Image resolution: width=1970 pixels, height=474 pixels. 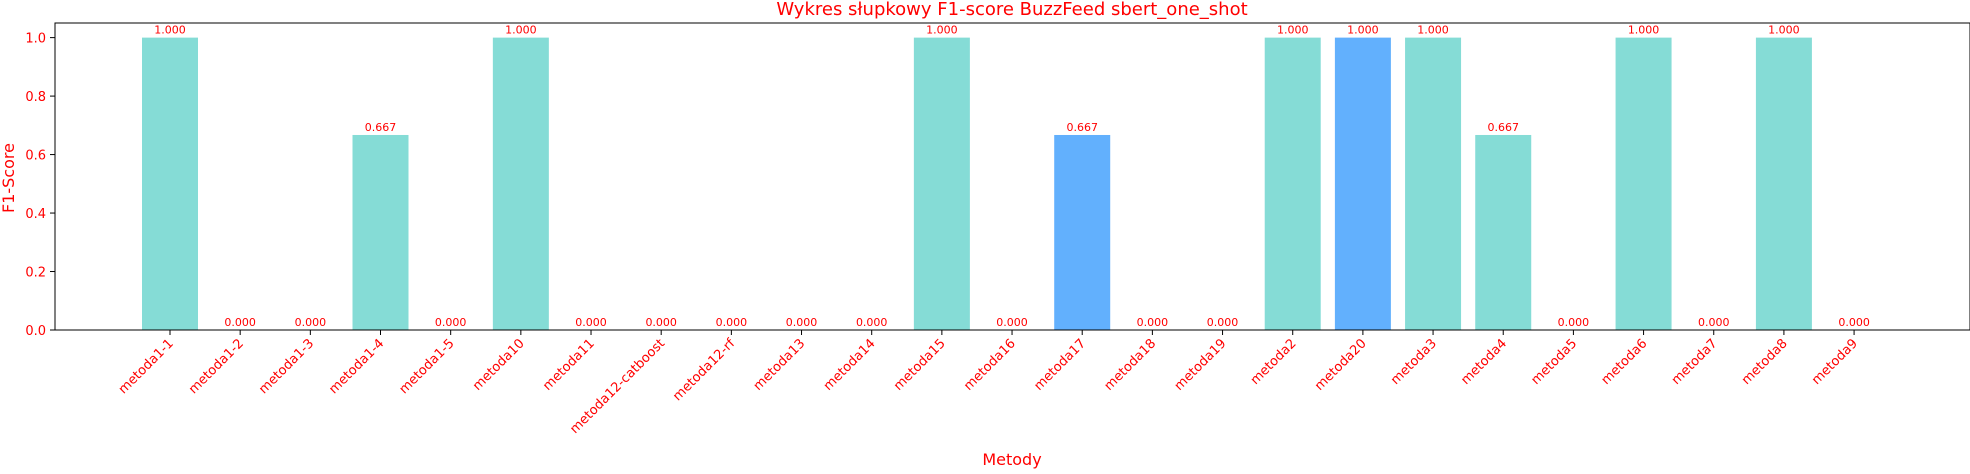 I want to click on x-tick-label-metoda19: metoda19, so click(x=1201, y=365).